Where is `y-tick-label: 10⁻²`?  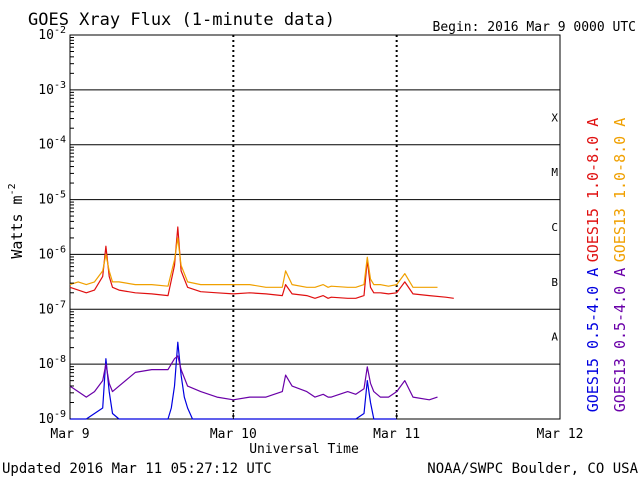
y-tick-label: 10⁻² is located at coordinates (52, 34).